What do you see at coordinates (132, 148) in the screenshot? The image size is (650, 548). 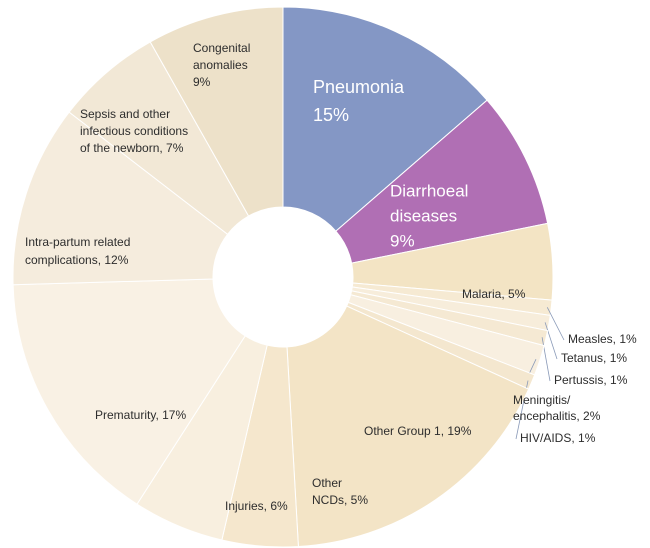 I see `slice-label: of the newborn, 7%` at bounding box center [132, 148].